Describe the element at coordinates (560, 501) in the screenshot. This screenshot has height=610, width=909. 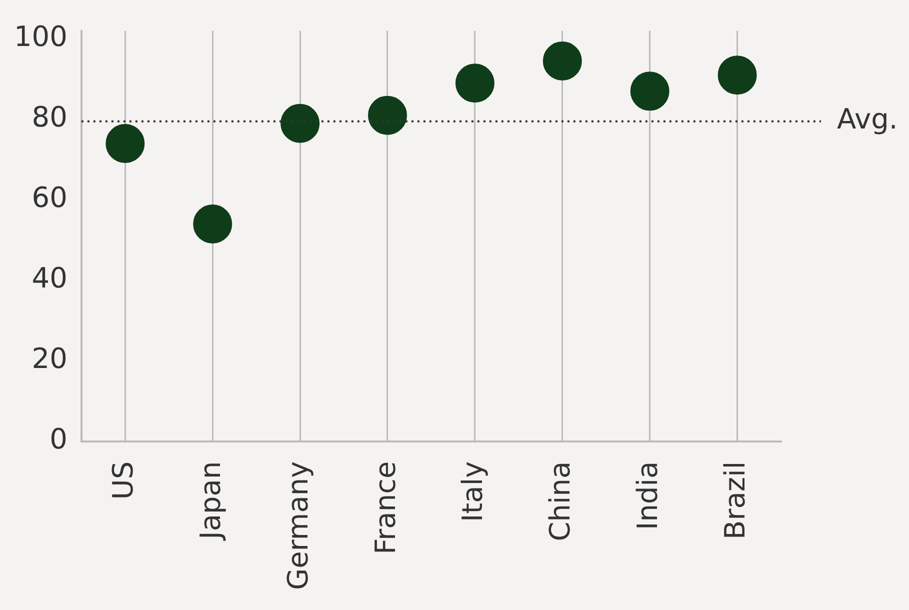
I see `x-tick-label: China` at that location.